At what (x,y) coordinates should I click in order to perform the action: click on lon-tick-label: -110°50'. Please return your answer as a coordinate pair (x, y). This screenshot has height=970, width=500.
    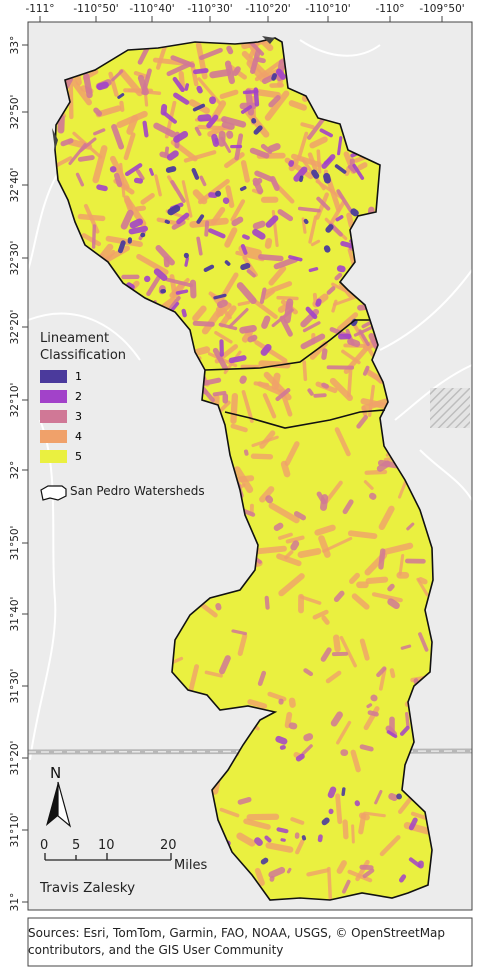
    Looking at the image, I should click on (95, 9).